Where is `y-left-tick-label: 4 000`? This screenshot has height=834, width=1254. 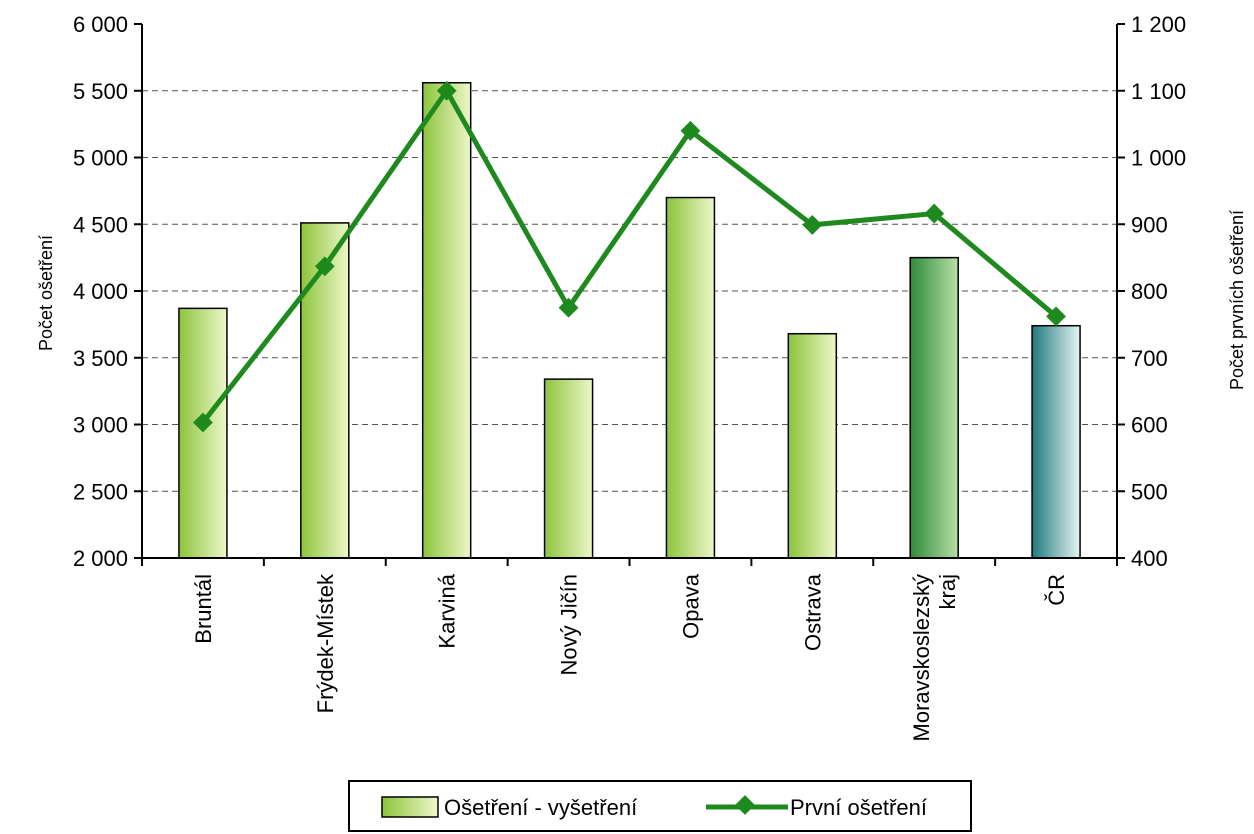
y-left-tick-label: 4 000 is located at coordinates (100, 291).